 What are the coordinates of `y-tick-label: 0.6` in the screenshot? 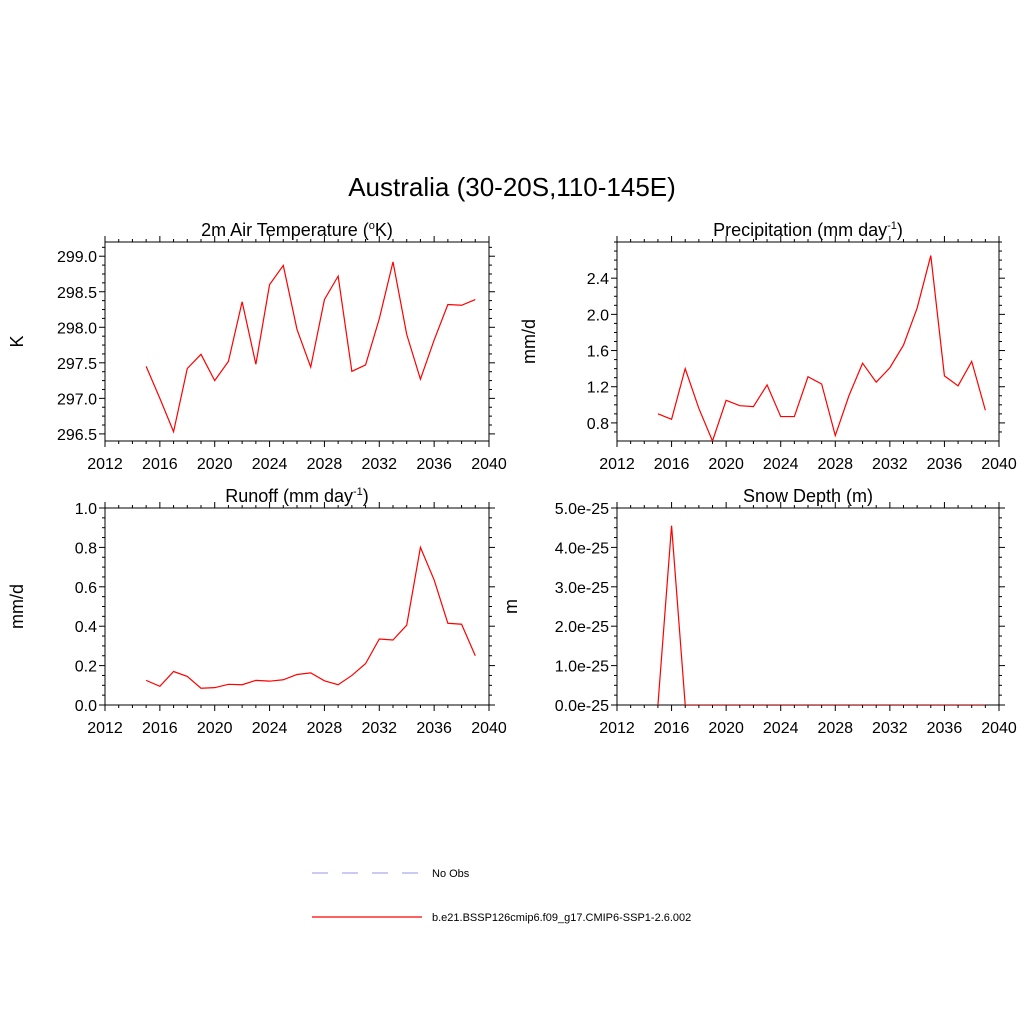 It's located at (86, 588).